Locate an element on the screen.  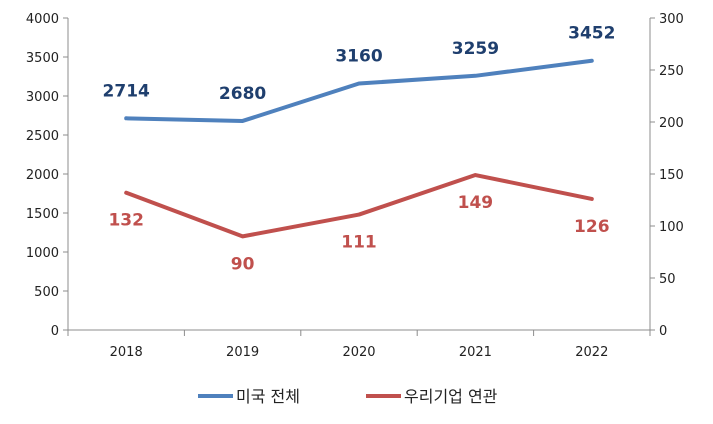
y-right-tick-label: 50 is located at coordinates (667, 279).